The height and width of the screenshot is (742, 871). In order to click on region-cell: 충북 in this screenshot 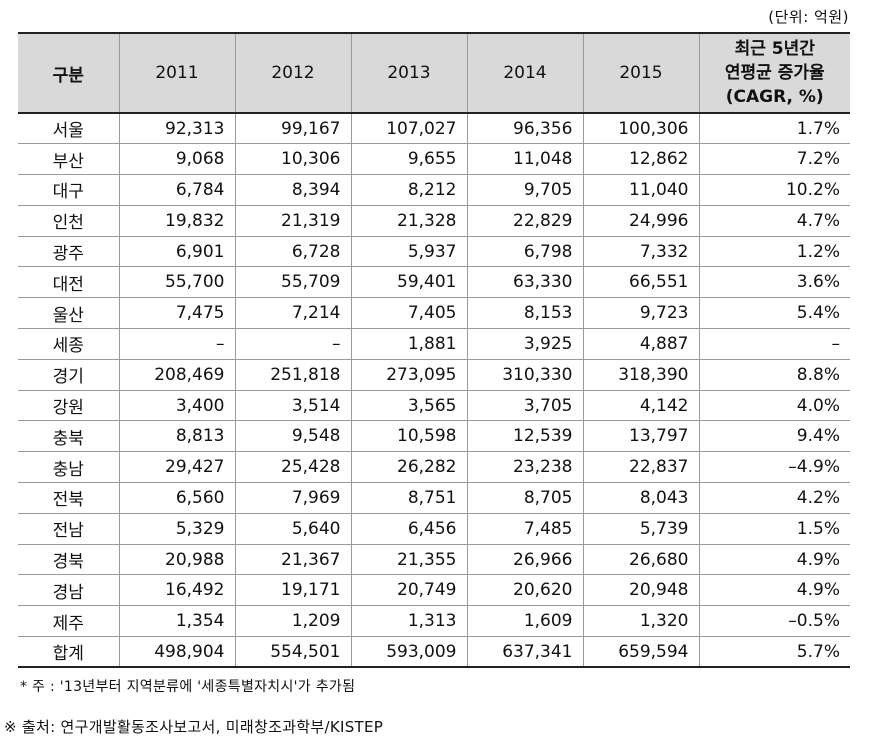, I will do `click(68, 436)`.